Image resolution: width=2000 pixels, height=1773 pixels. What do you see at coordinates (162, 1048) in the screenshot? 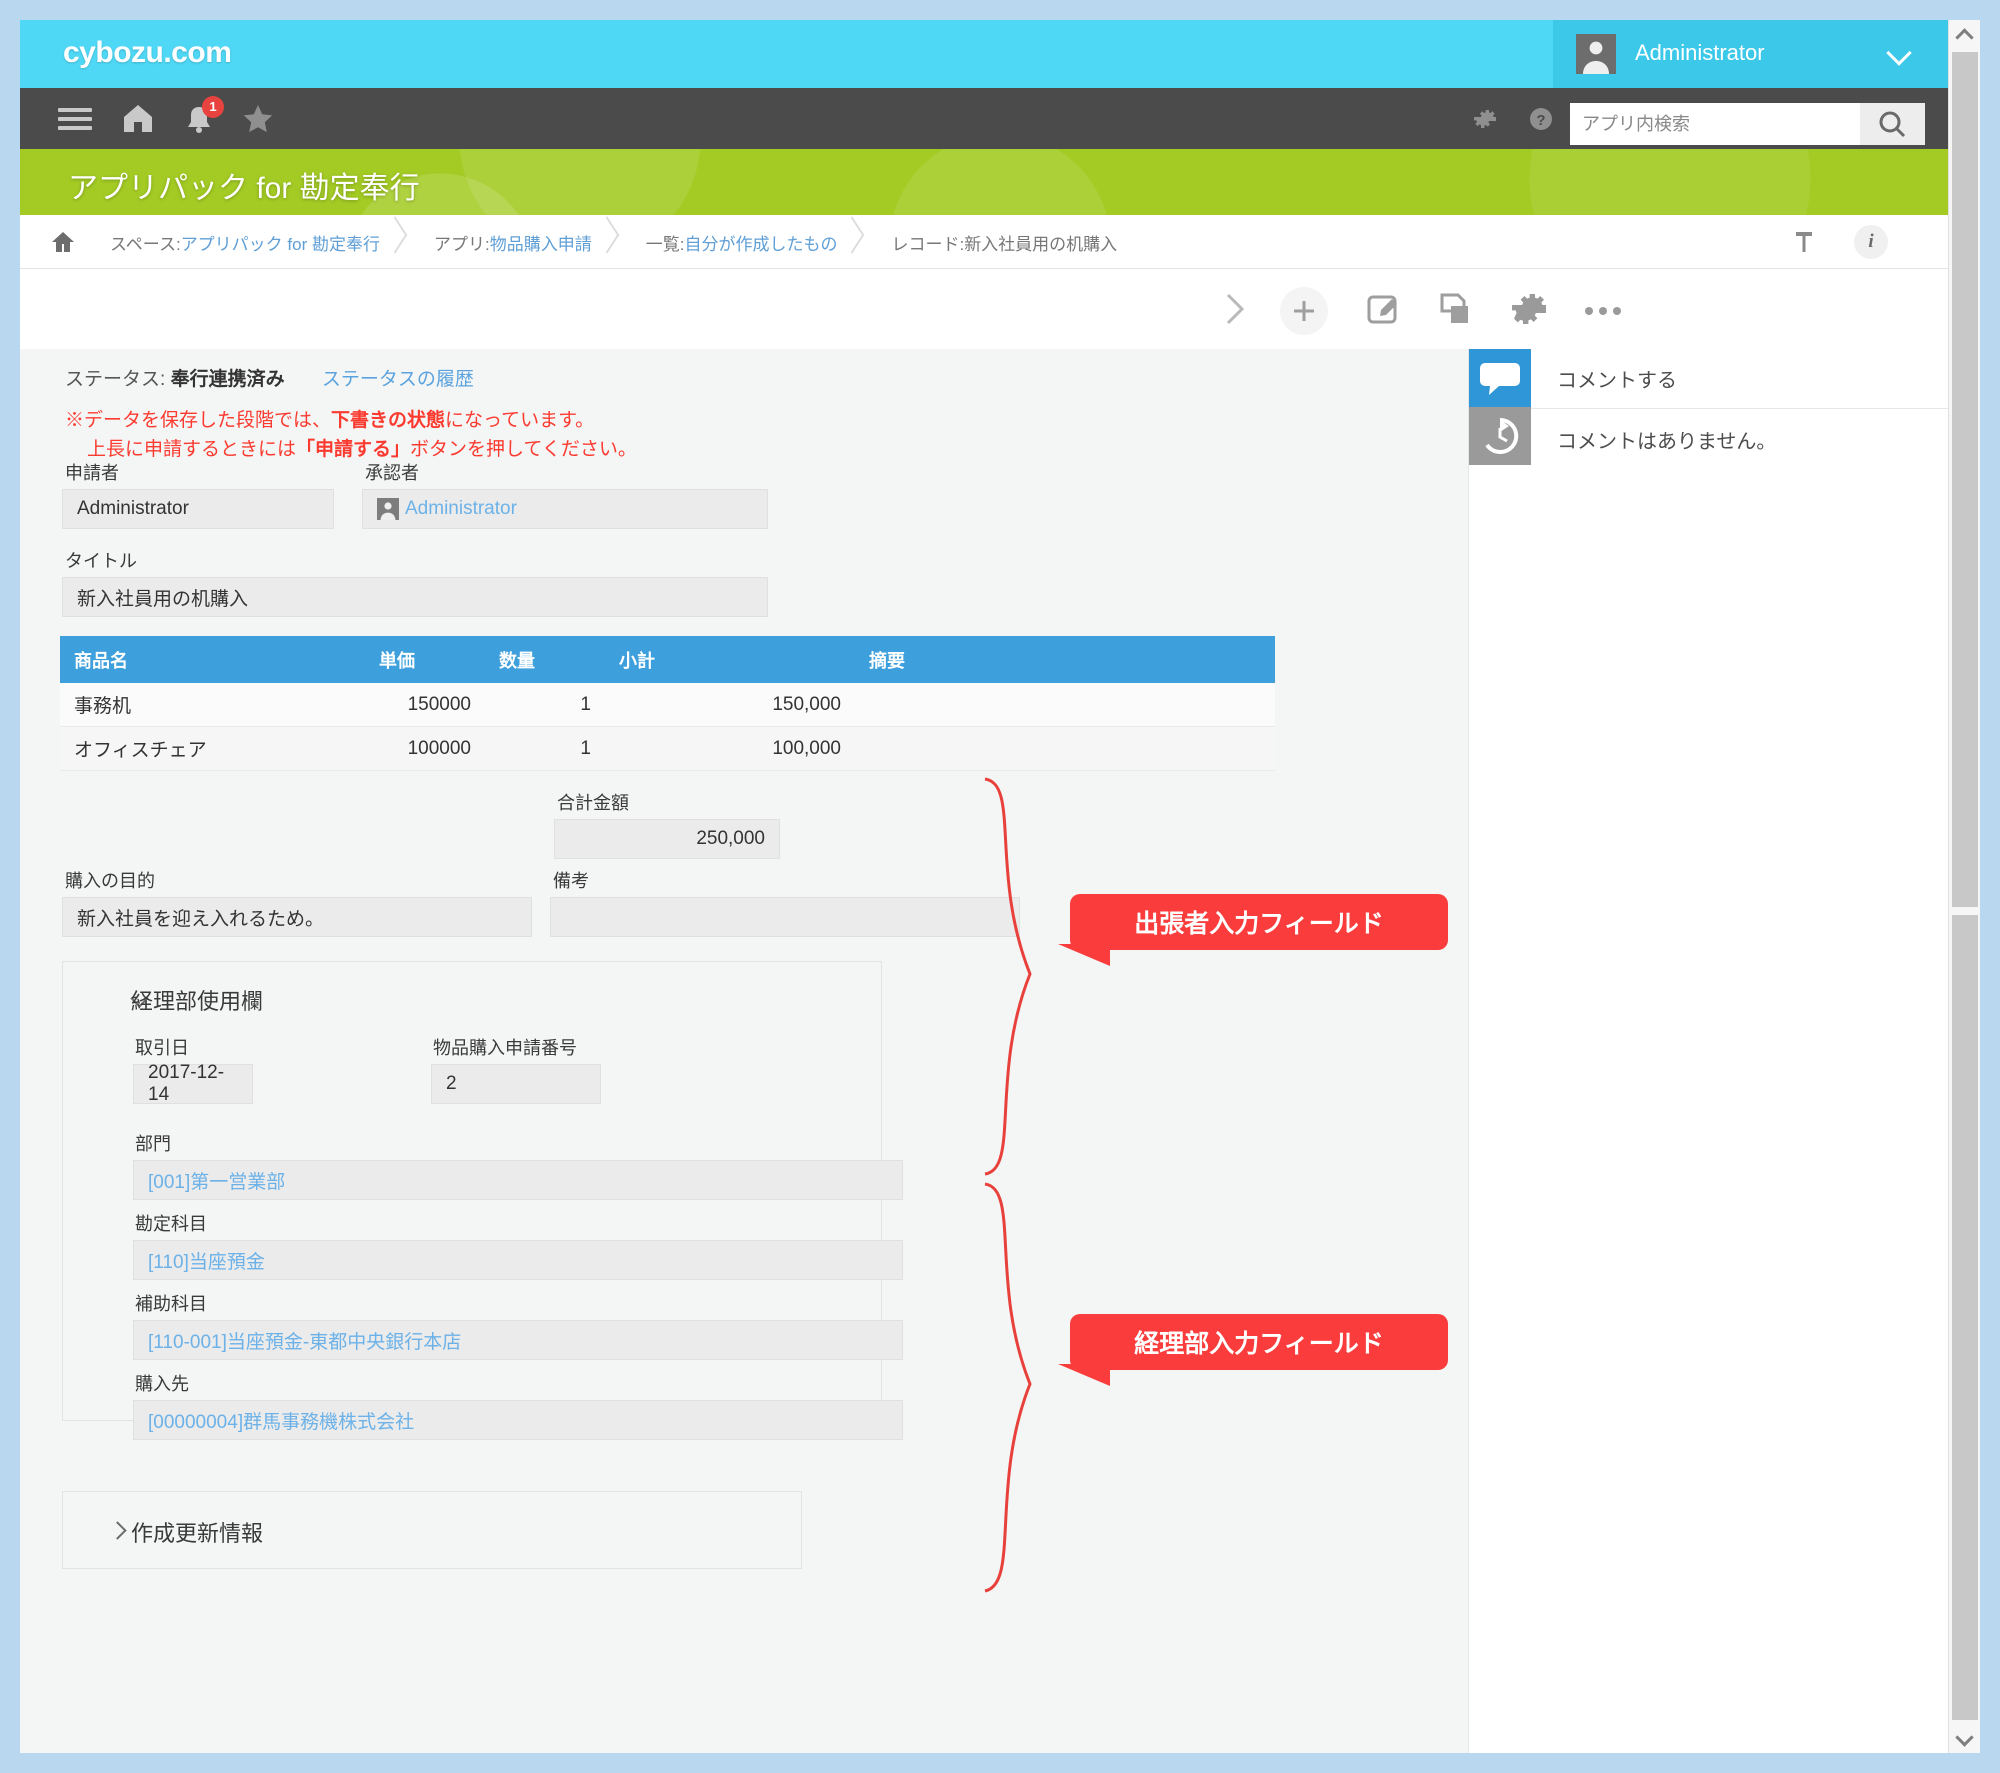
I see `trade-date-label: 取引日` at bounding box center [162, 1048].